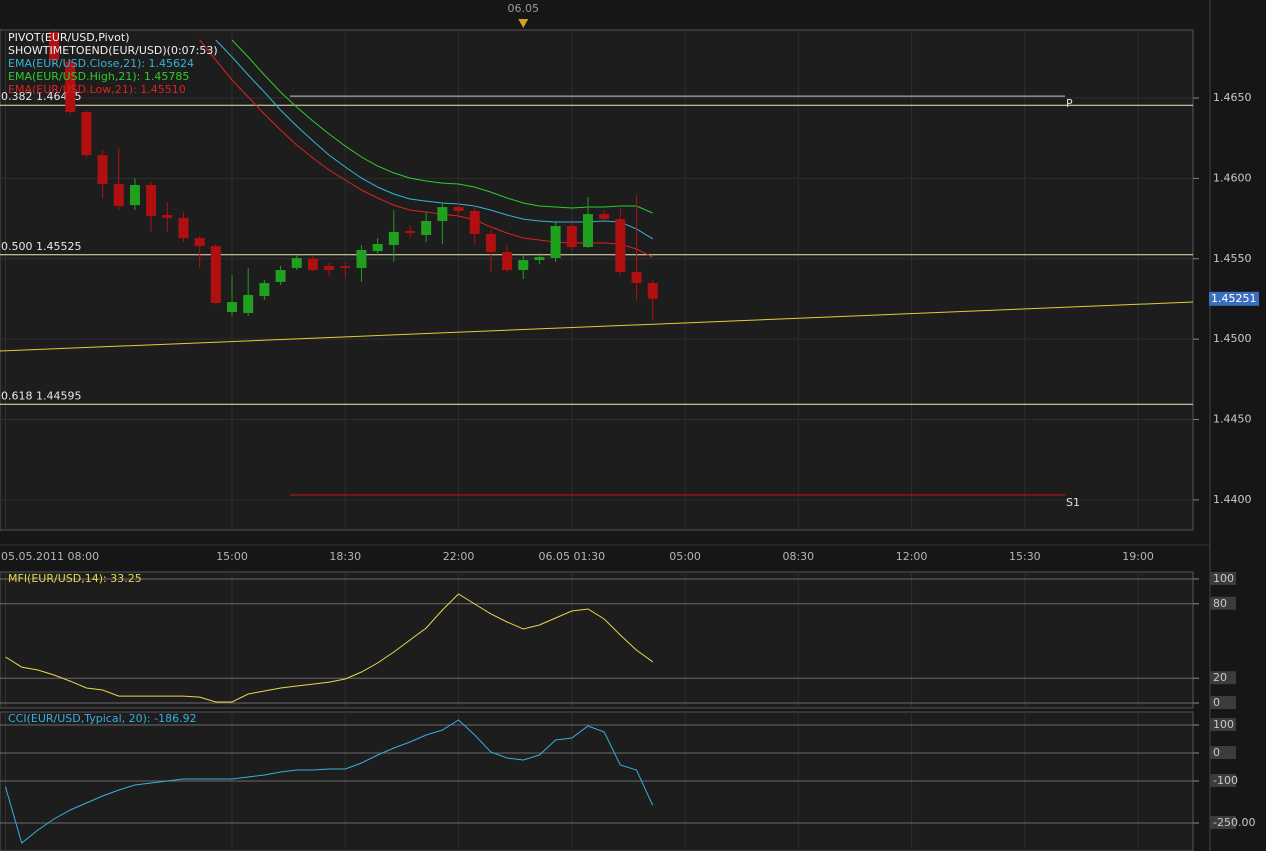  What do you see at coordinates (232, 556) in the screenshot?
I see `x-tick-label: 15:00` at bounding box center [232, 556].